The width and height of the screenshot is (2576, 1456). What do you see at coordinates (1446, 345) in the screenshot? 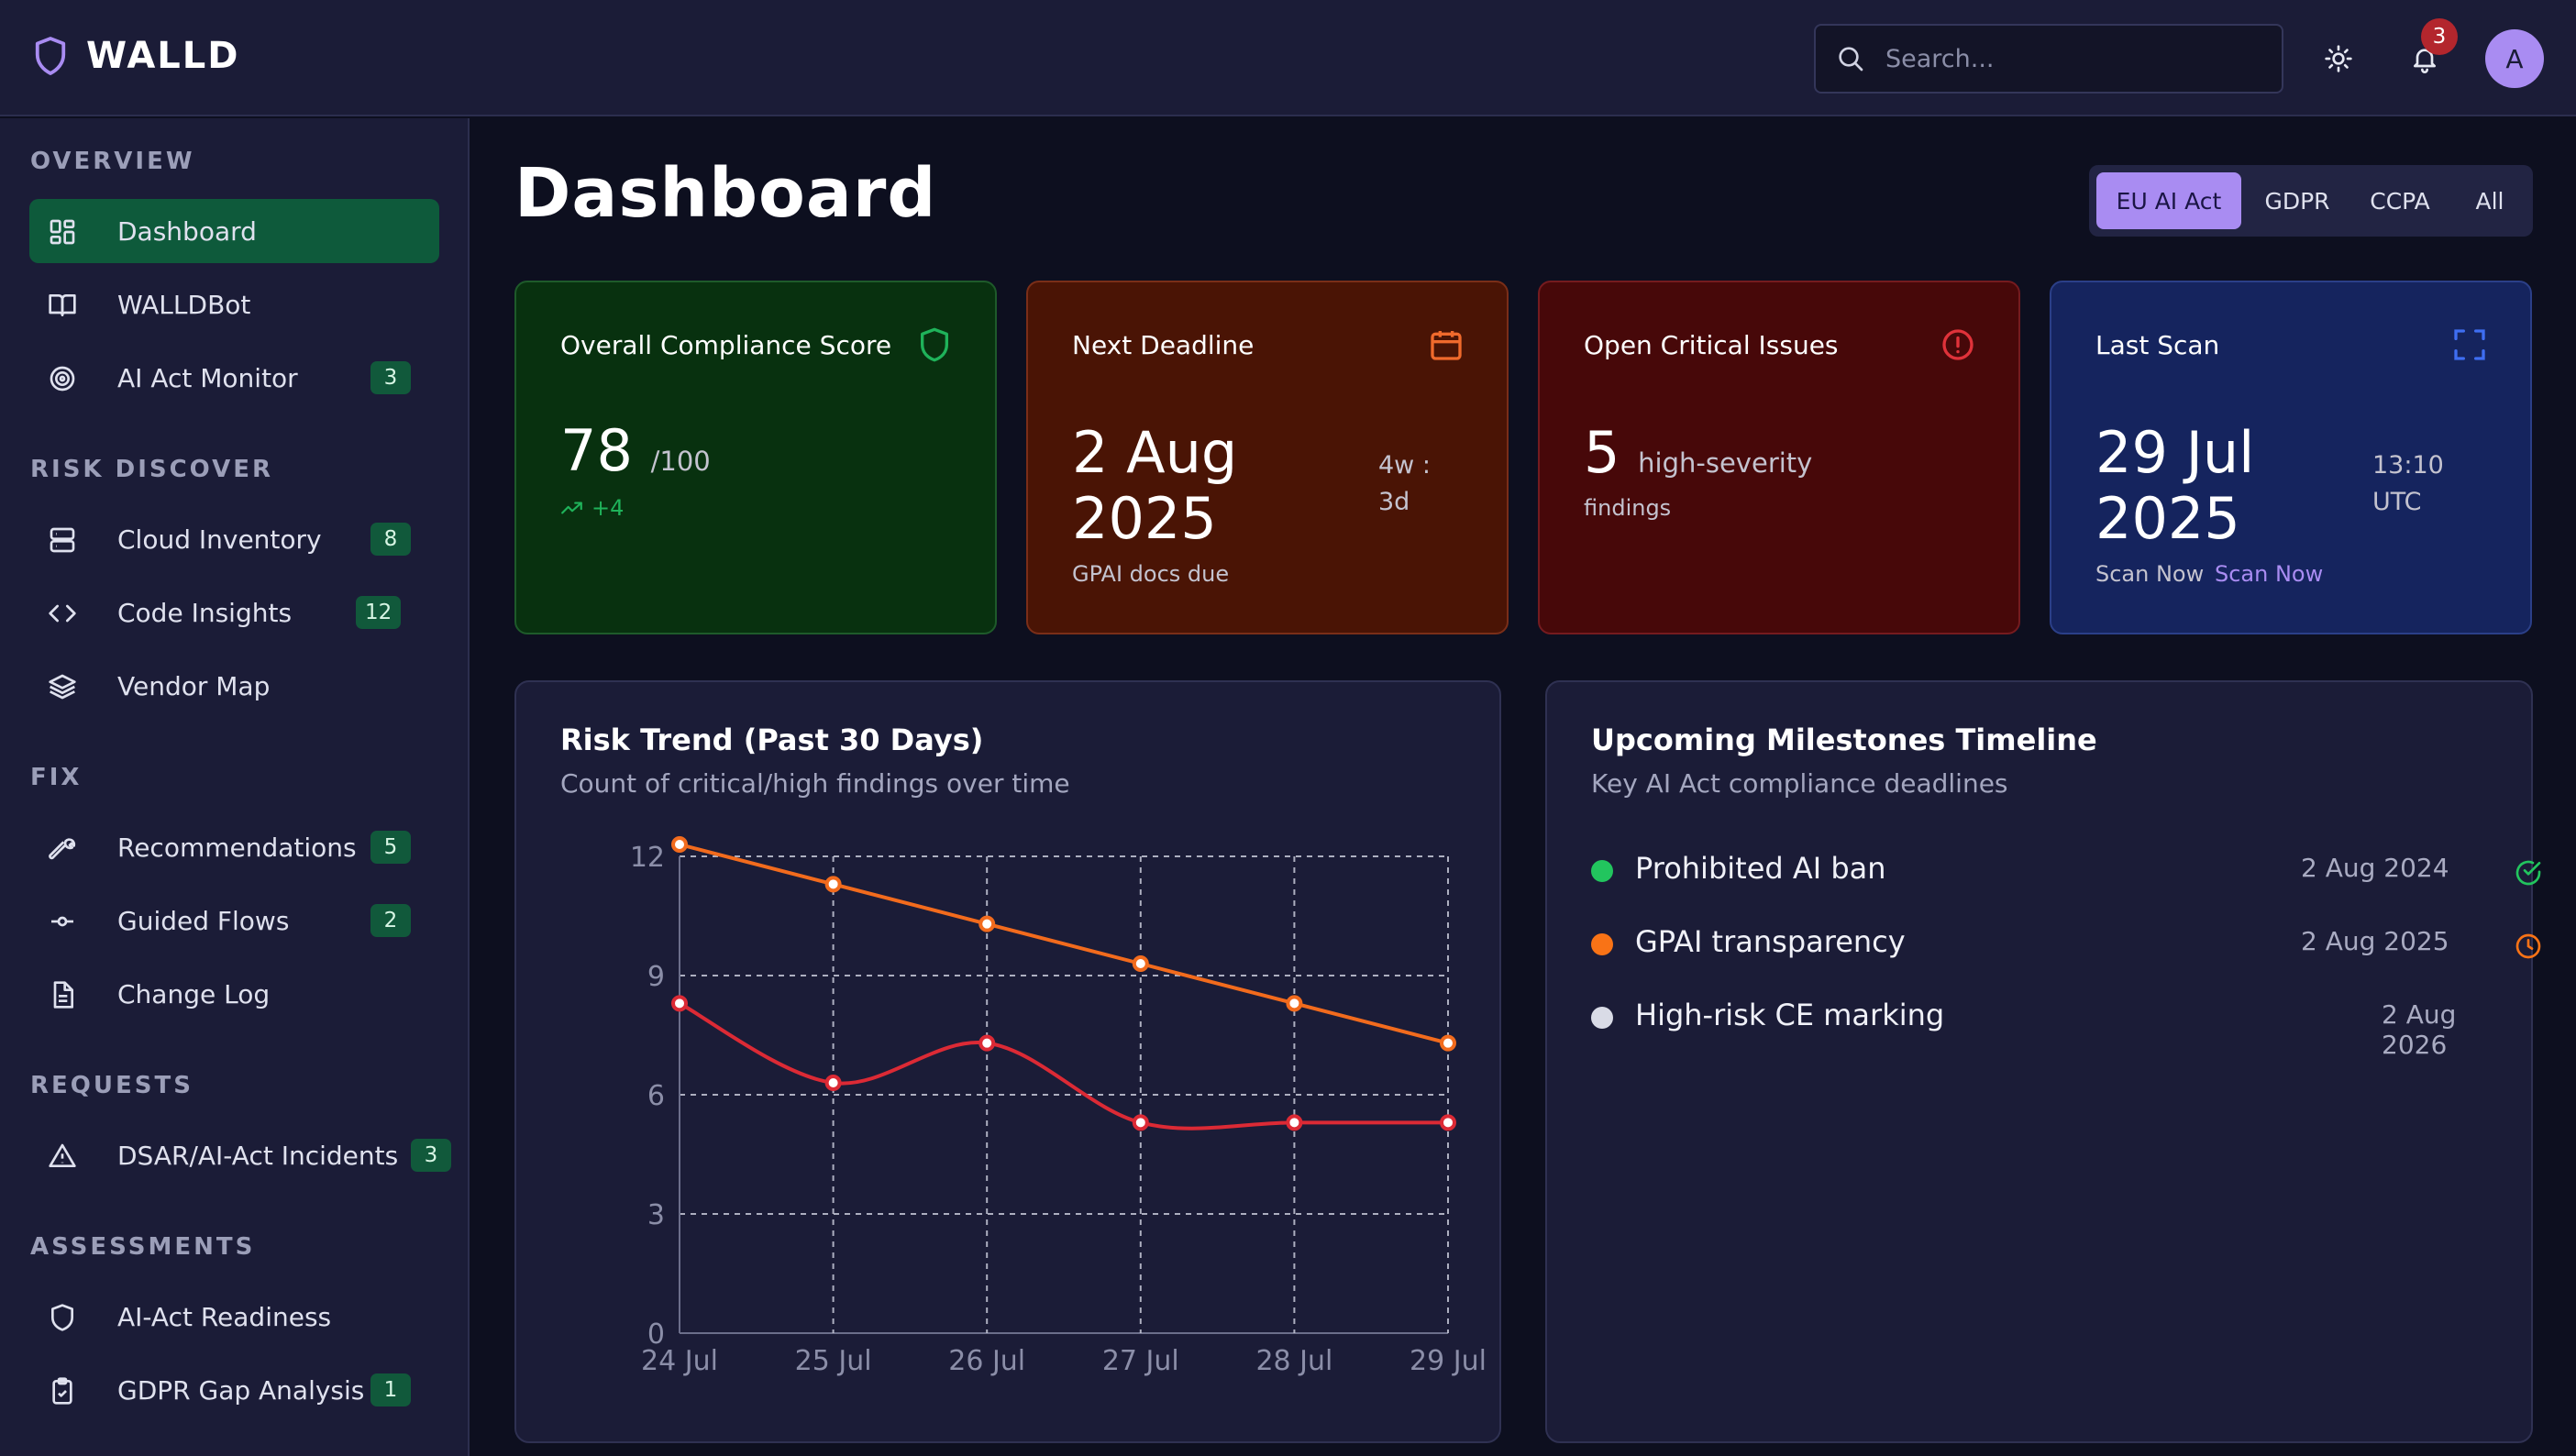
I see `calendar-icon` at bounding box center [1446, 345].